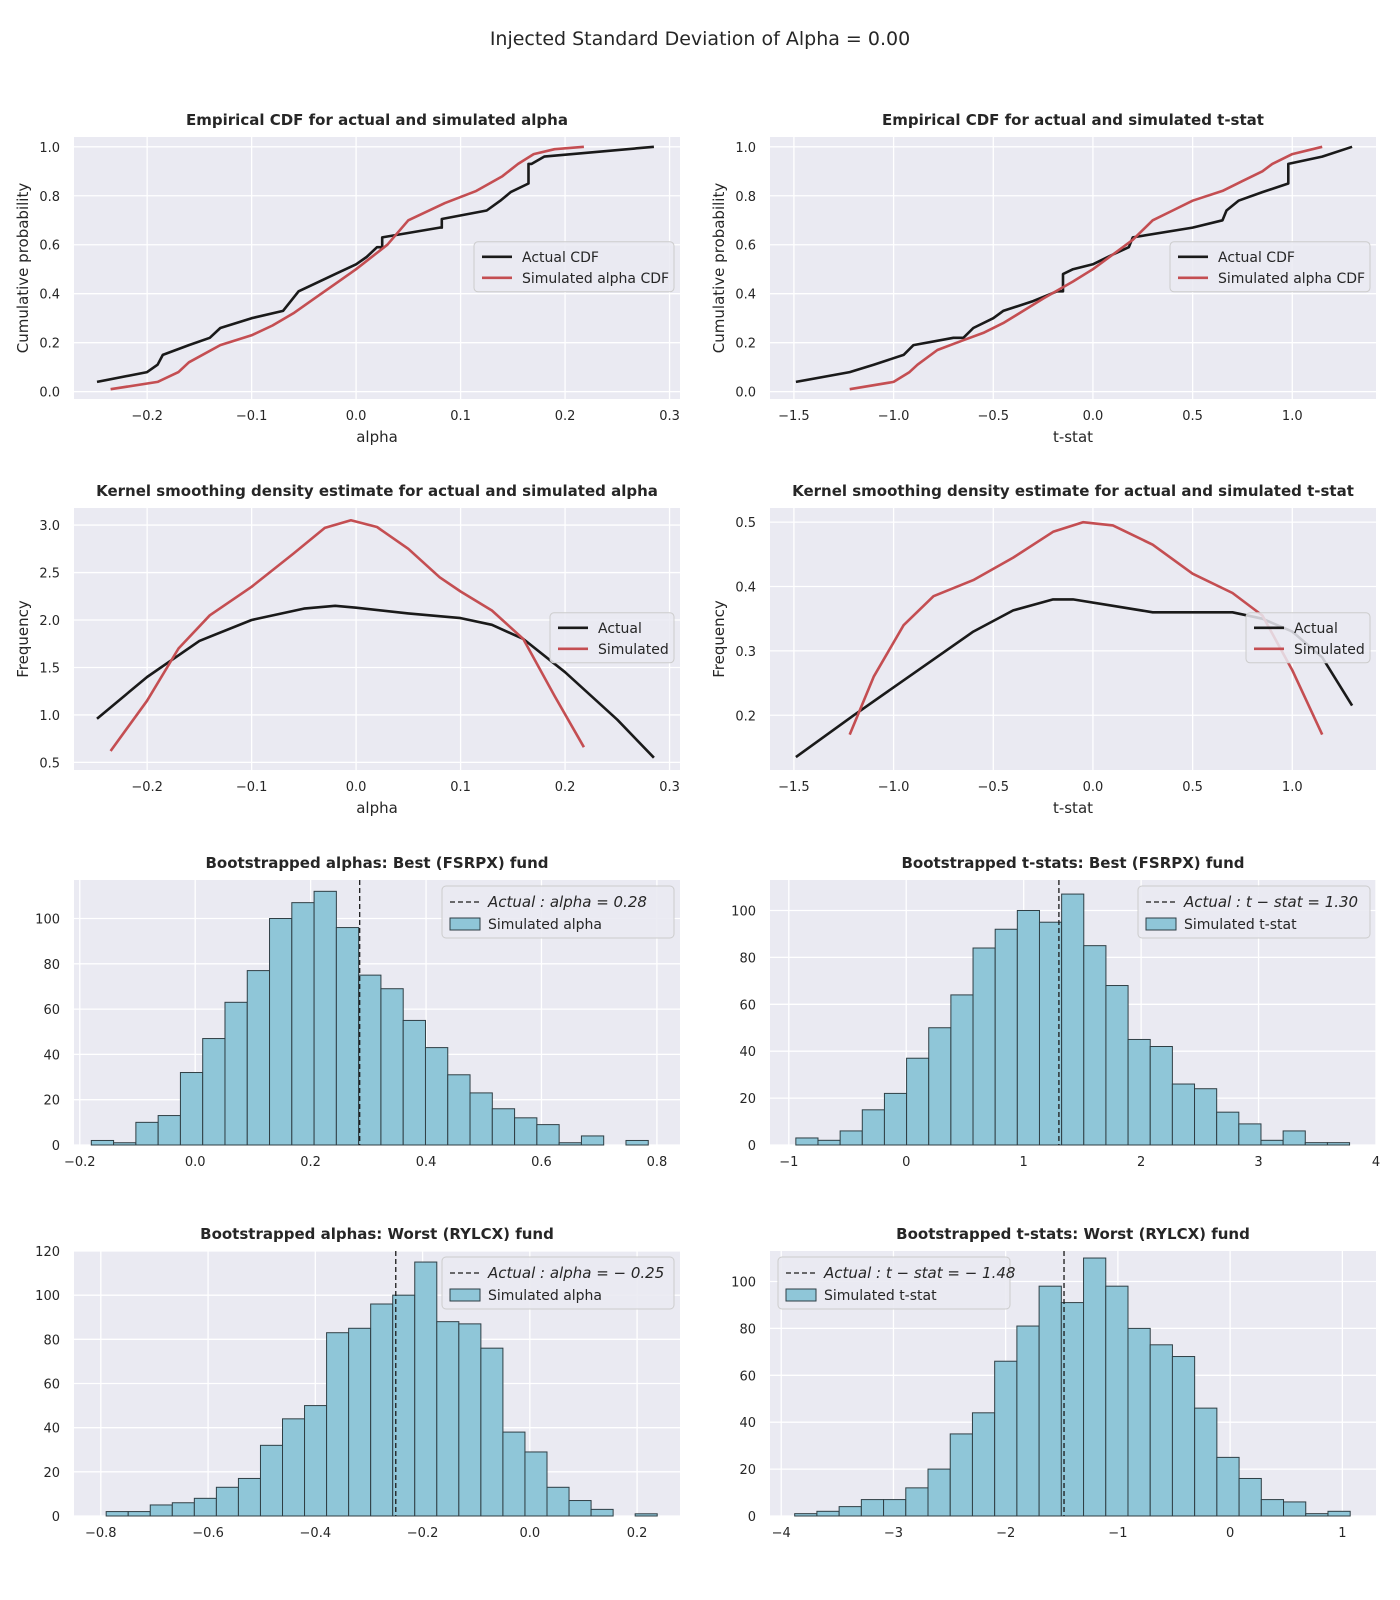 The image size is (1400, 1600). Describe the element at coordinates (906, 1162) in the screenshot. I see `x-tick-label: 0` at that location.